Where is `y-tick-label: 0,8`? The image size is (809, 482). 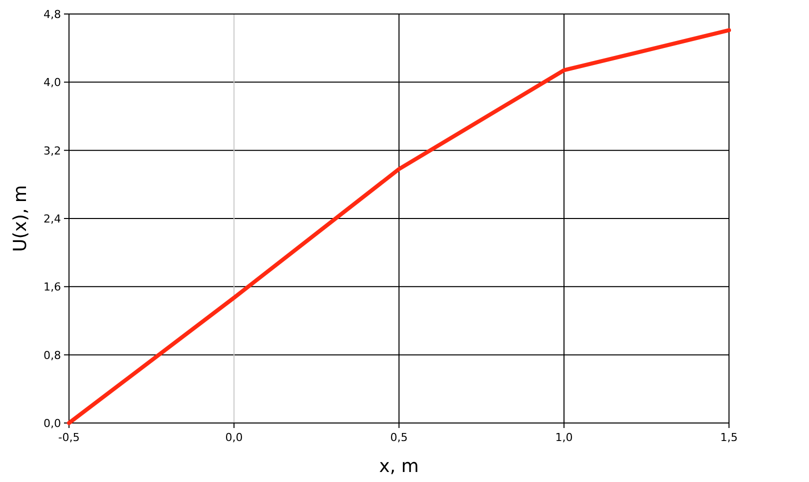 y-tick-label: 0,8 is located at coordinates (52, 355).